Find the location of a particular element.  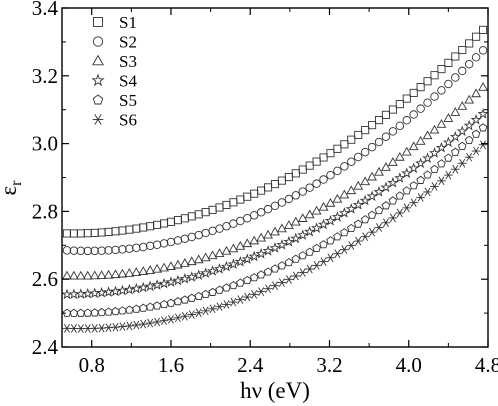

legend-label: S1 is located at coordinates (128, 22).